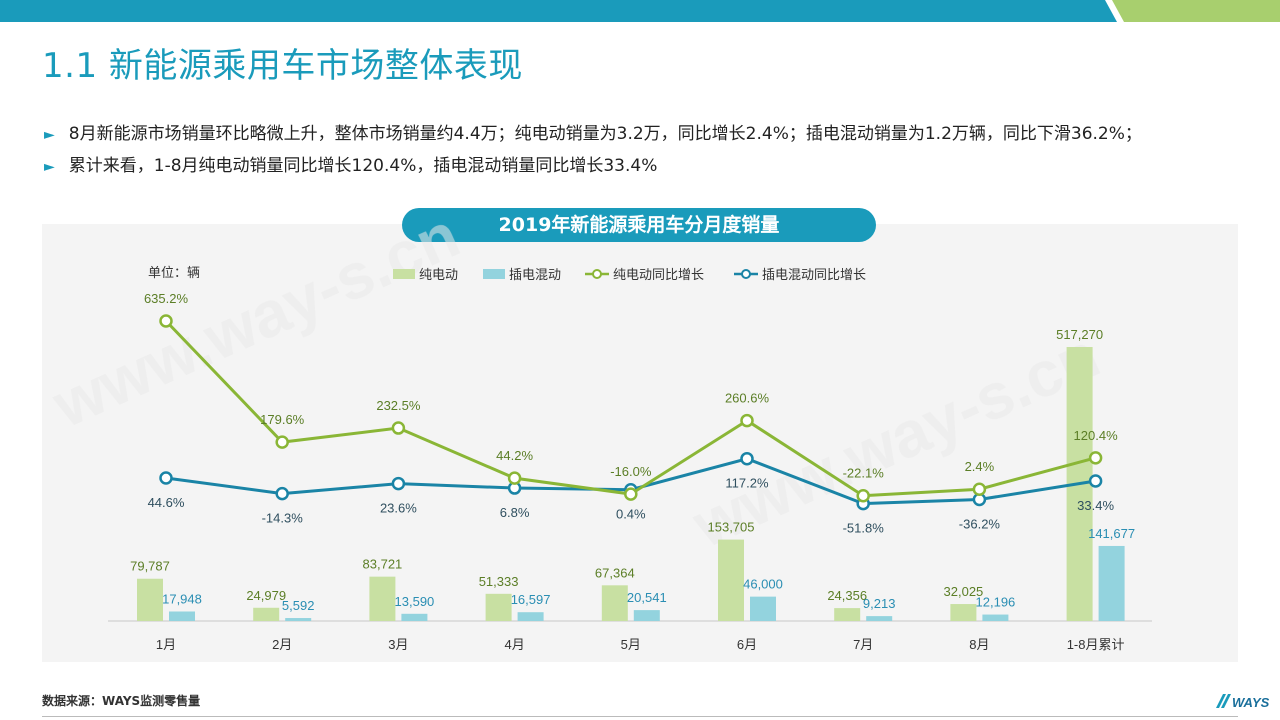  What do you see at coordinates (121, 701) in the screenshot?
I see `data-source-note: 数据来源：WAYS监测零售量` at bounding box center [121, 701].